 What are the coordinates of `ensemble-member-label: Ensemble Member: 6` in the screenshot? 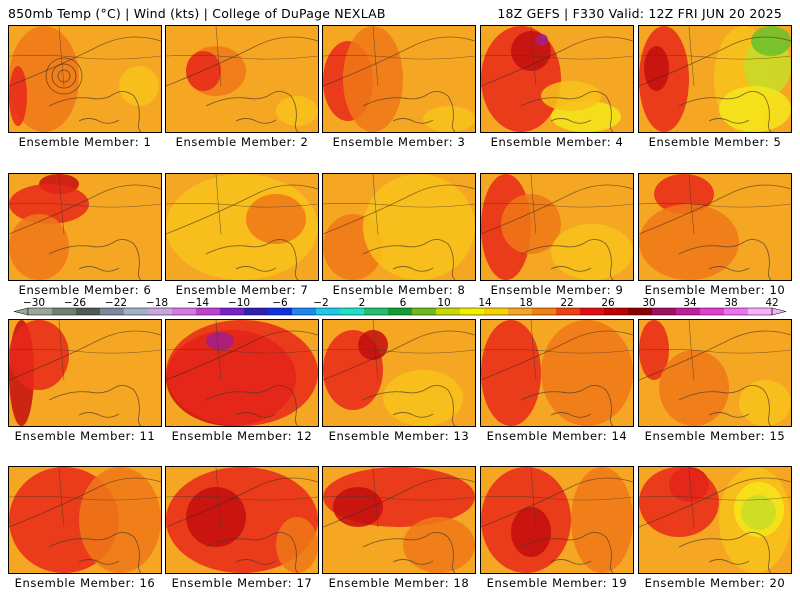 It's located at (85, 290).